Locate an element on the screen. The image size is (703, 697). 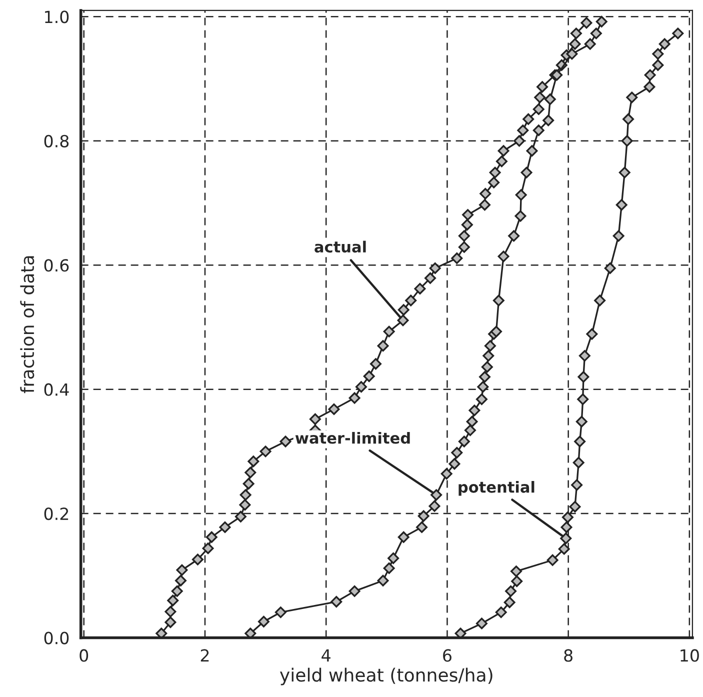
text: potential is located at coordinates (496, 488).